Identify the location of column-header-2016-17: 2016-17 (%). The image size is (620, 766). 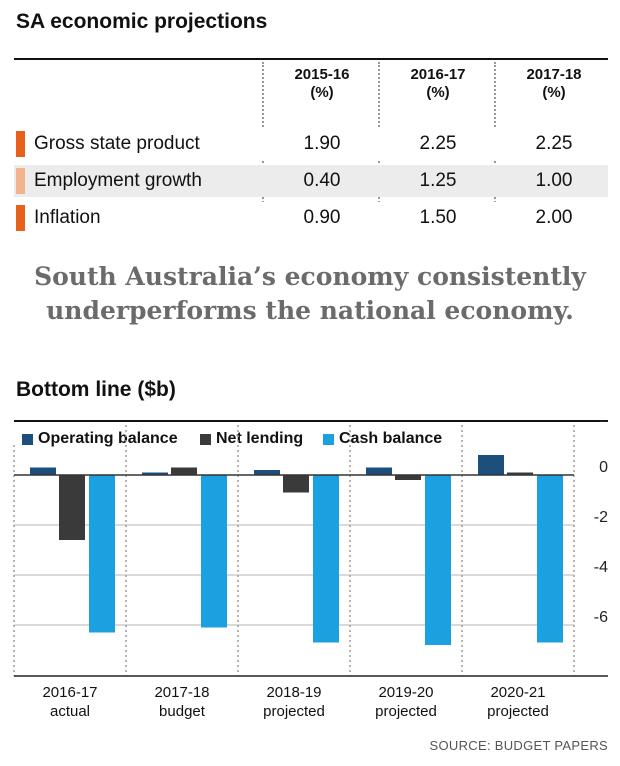
(438, 84).